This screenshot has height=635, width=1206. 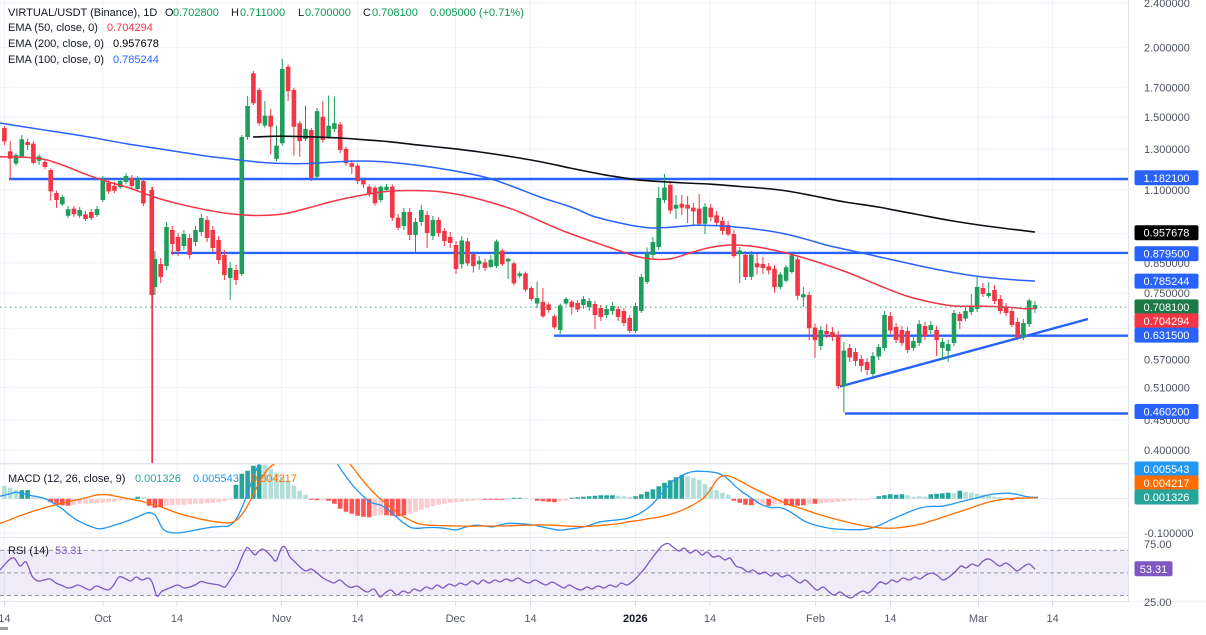 What do you see at coordinates (328, 13) in the screenshot?
I see `svg-text: 0.700000` at bounding box center [328, 13].